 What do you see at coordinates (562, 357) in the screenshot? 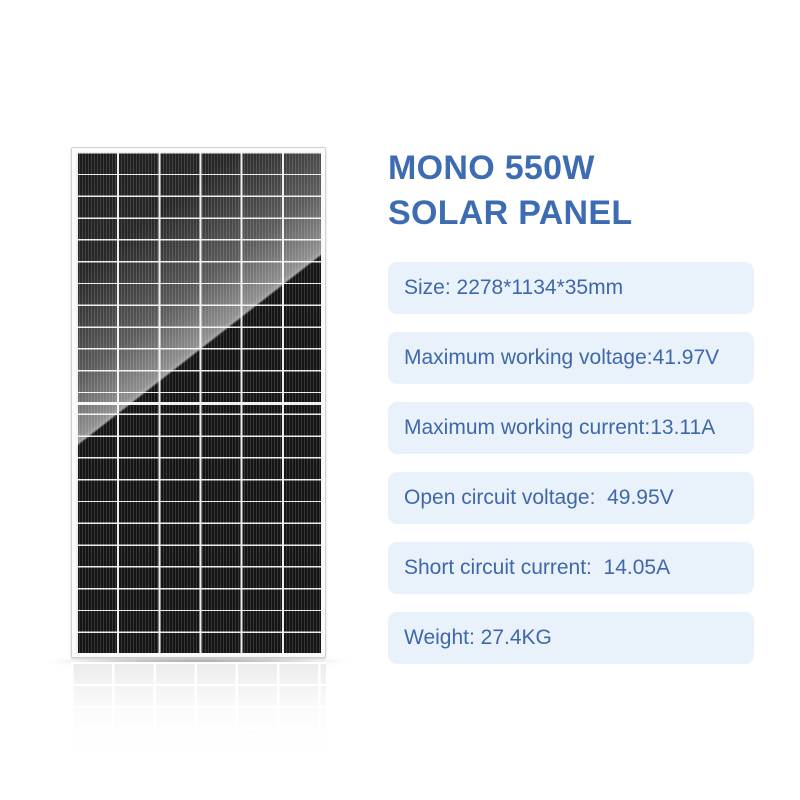
I see `spec-text-max-working-voltage: Maximum working voltage:41.97V` at bounding box center [562, 357].